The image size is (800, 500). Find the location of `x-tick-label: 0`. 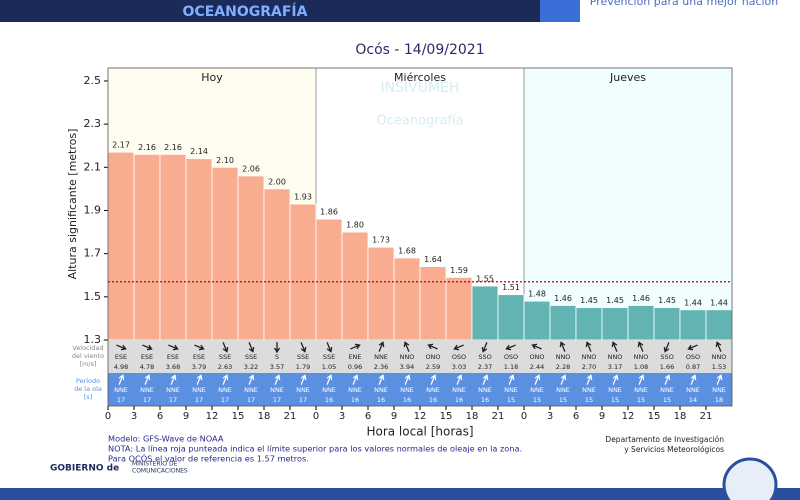

x-tick-label: 0 is located at coordinates (108, 416).